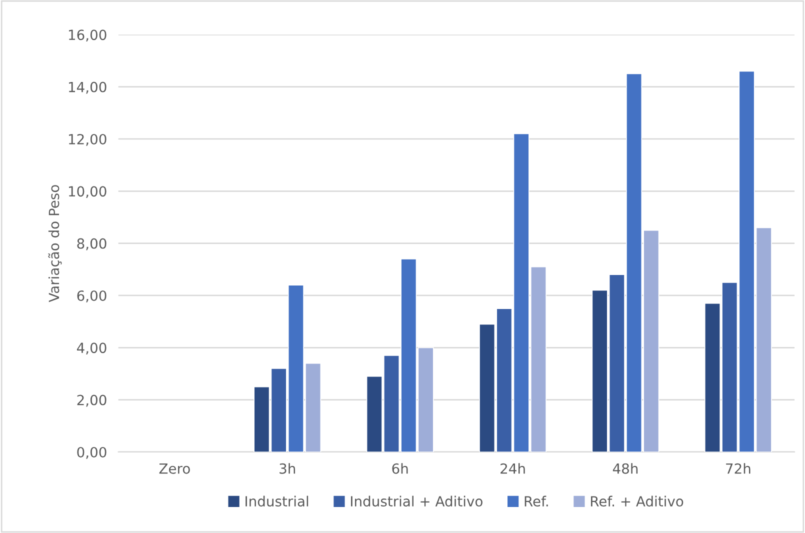  What do you see at coordinates (91, 348) in the screenshot?
I see `y-tick-label: 4,00` at bounding box center [91, 348].